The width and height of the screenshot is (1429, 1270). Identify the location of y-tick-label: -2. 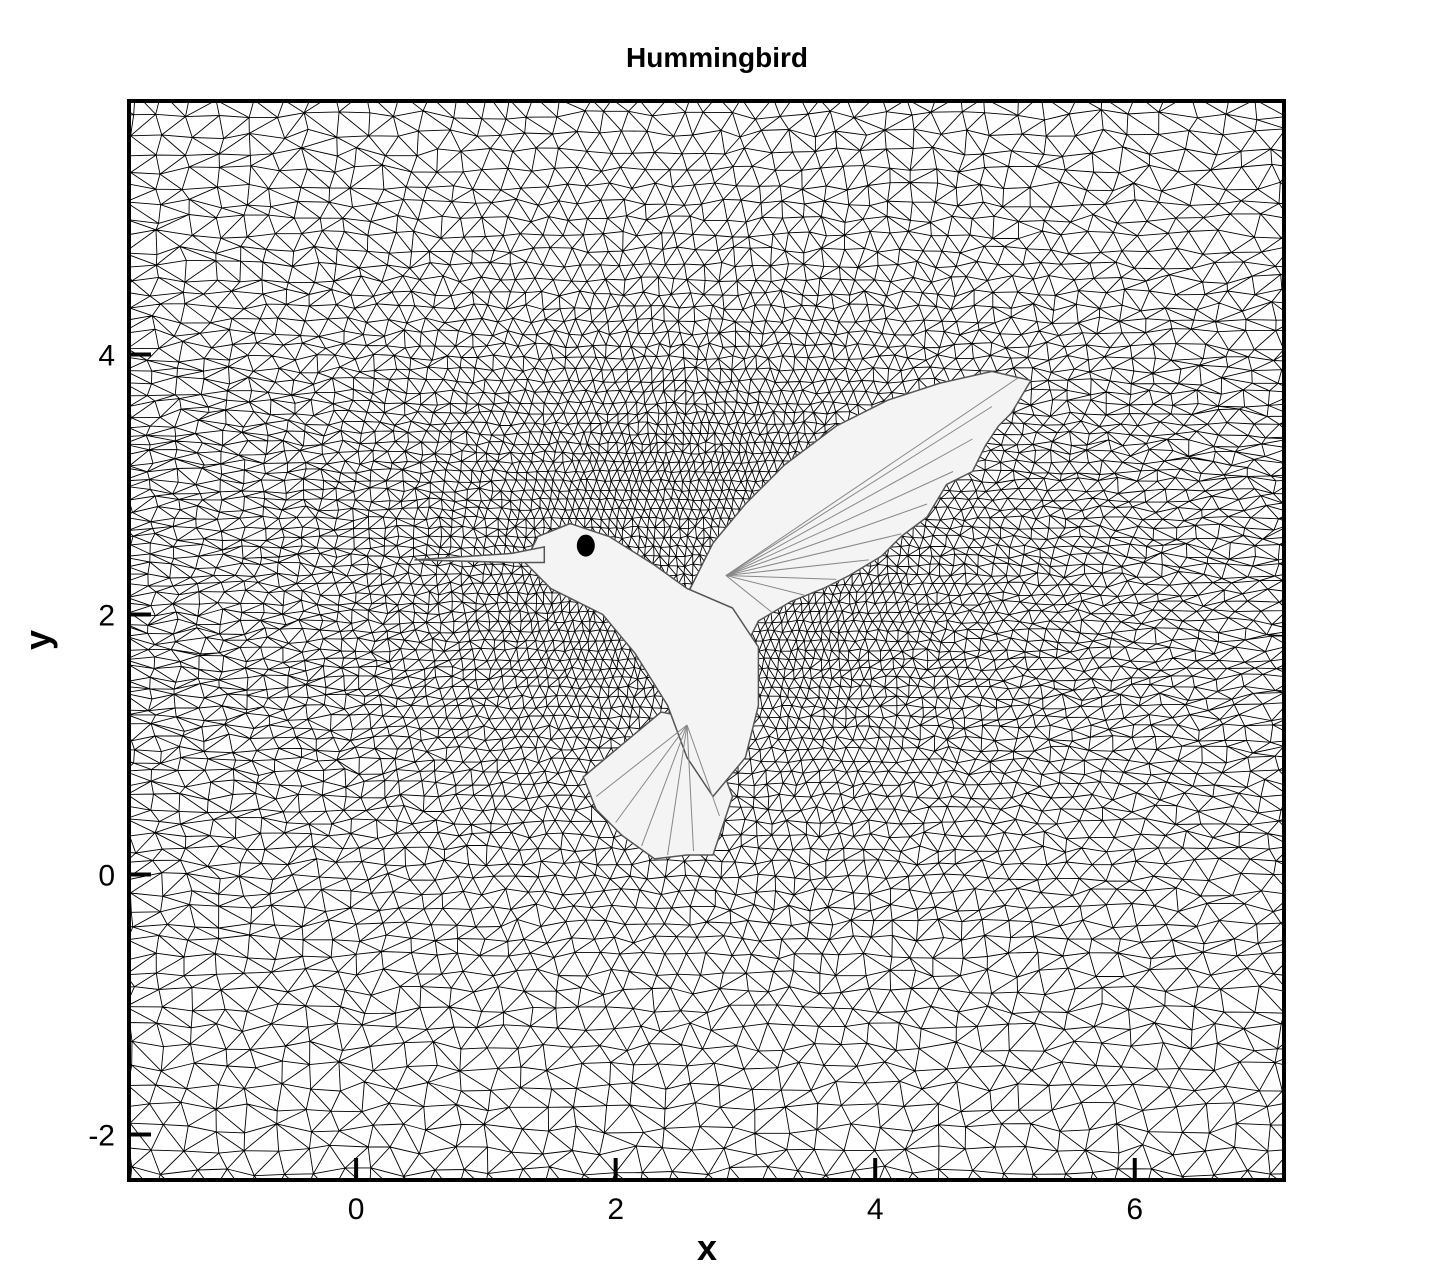
(101, 1136).